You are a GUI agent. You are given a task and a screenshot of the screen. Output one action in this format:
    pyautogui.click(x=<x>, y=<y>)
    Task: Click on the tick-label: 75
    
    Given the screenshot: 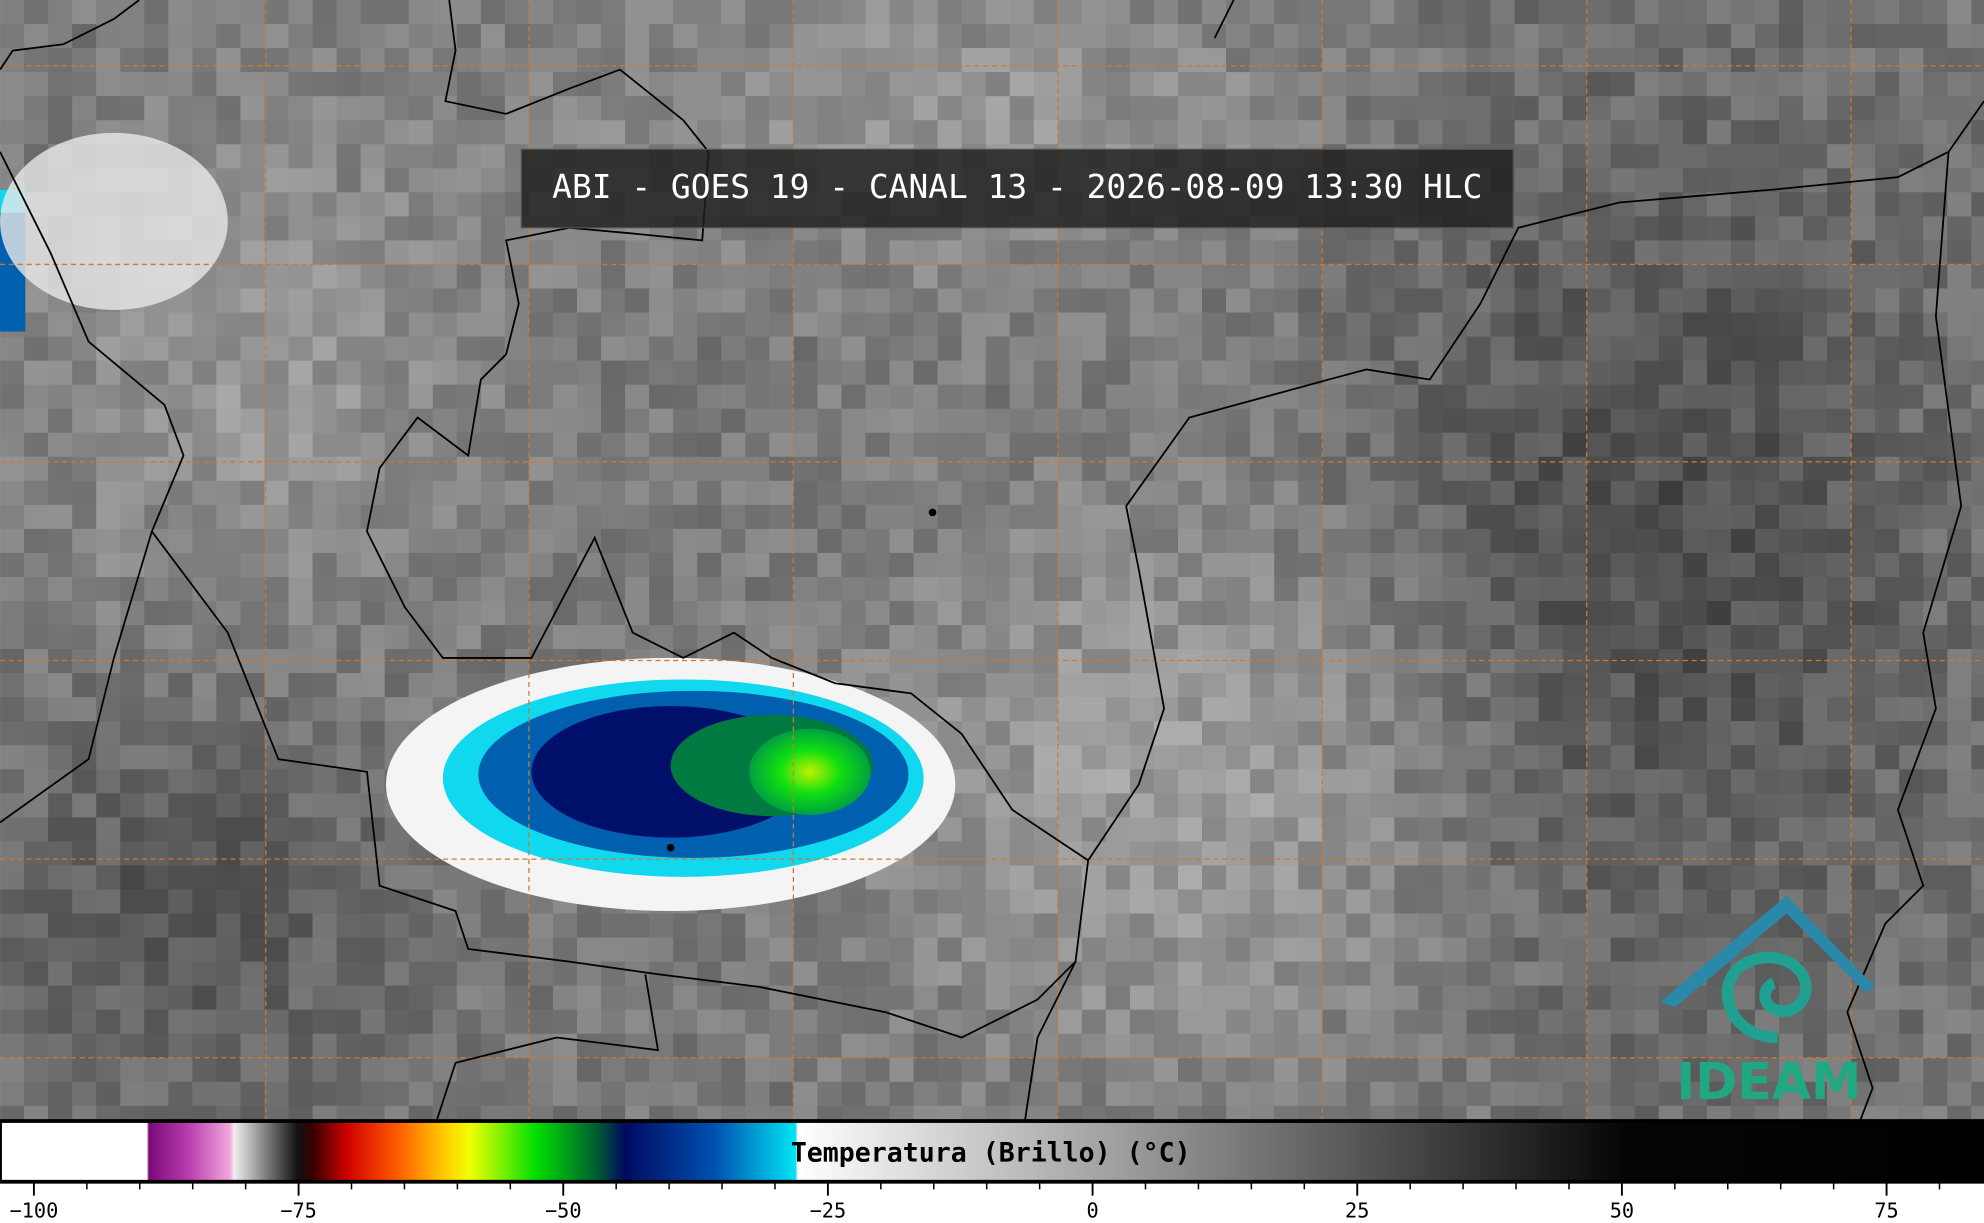 What is the action you would take?
    pyautogui.click(x=1886, y=1211)
    